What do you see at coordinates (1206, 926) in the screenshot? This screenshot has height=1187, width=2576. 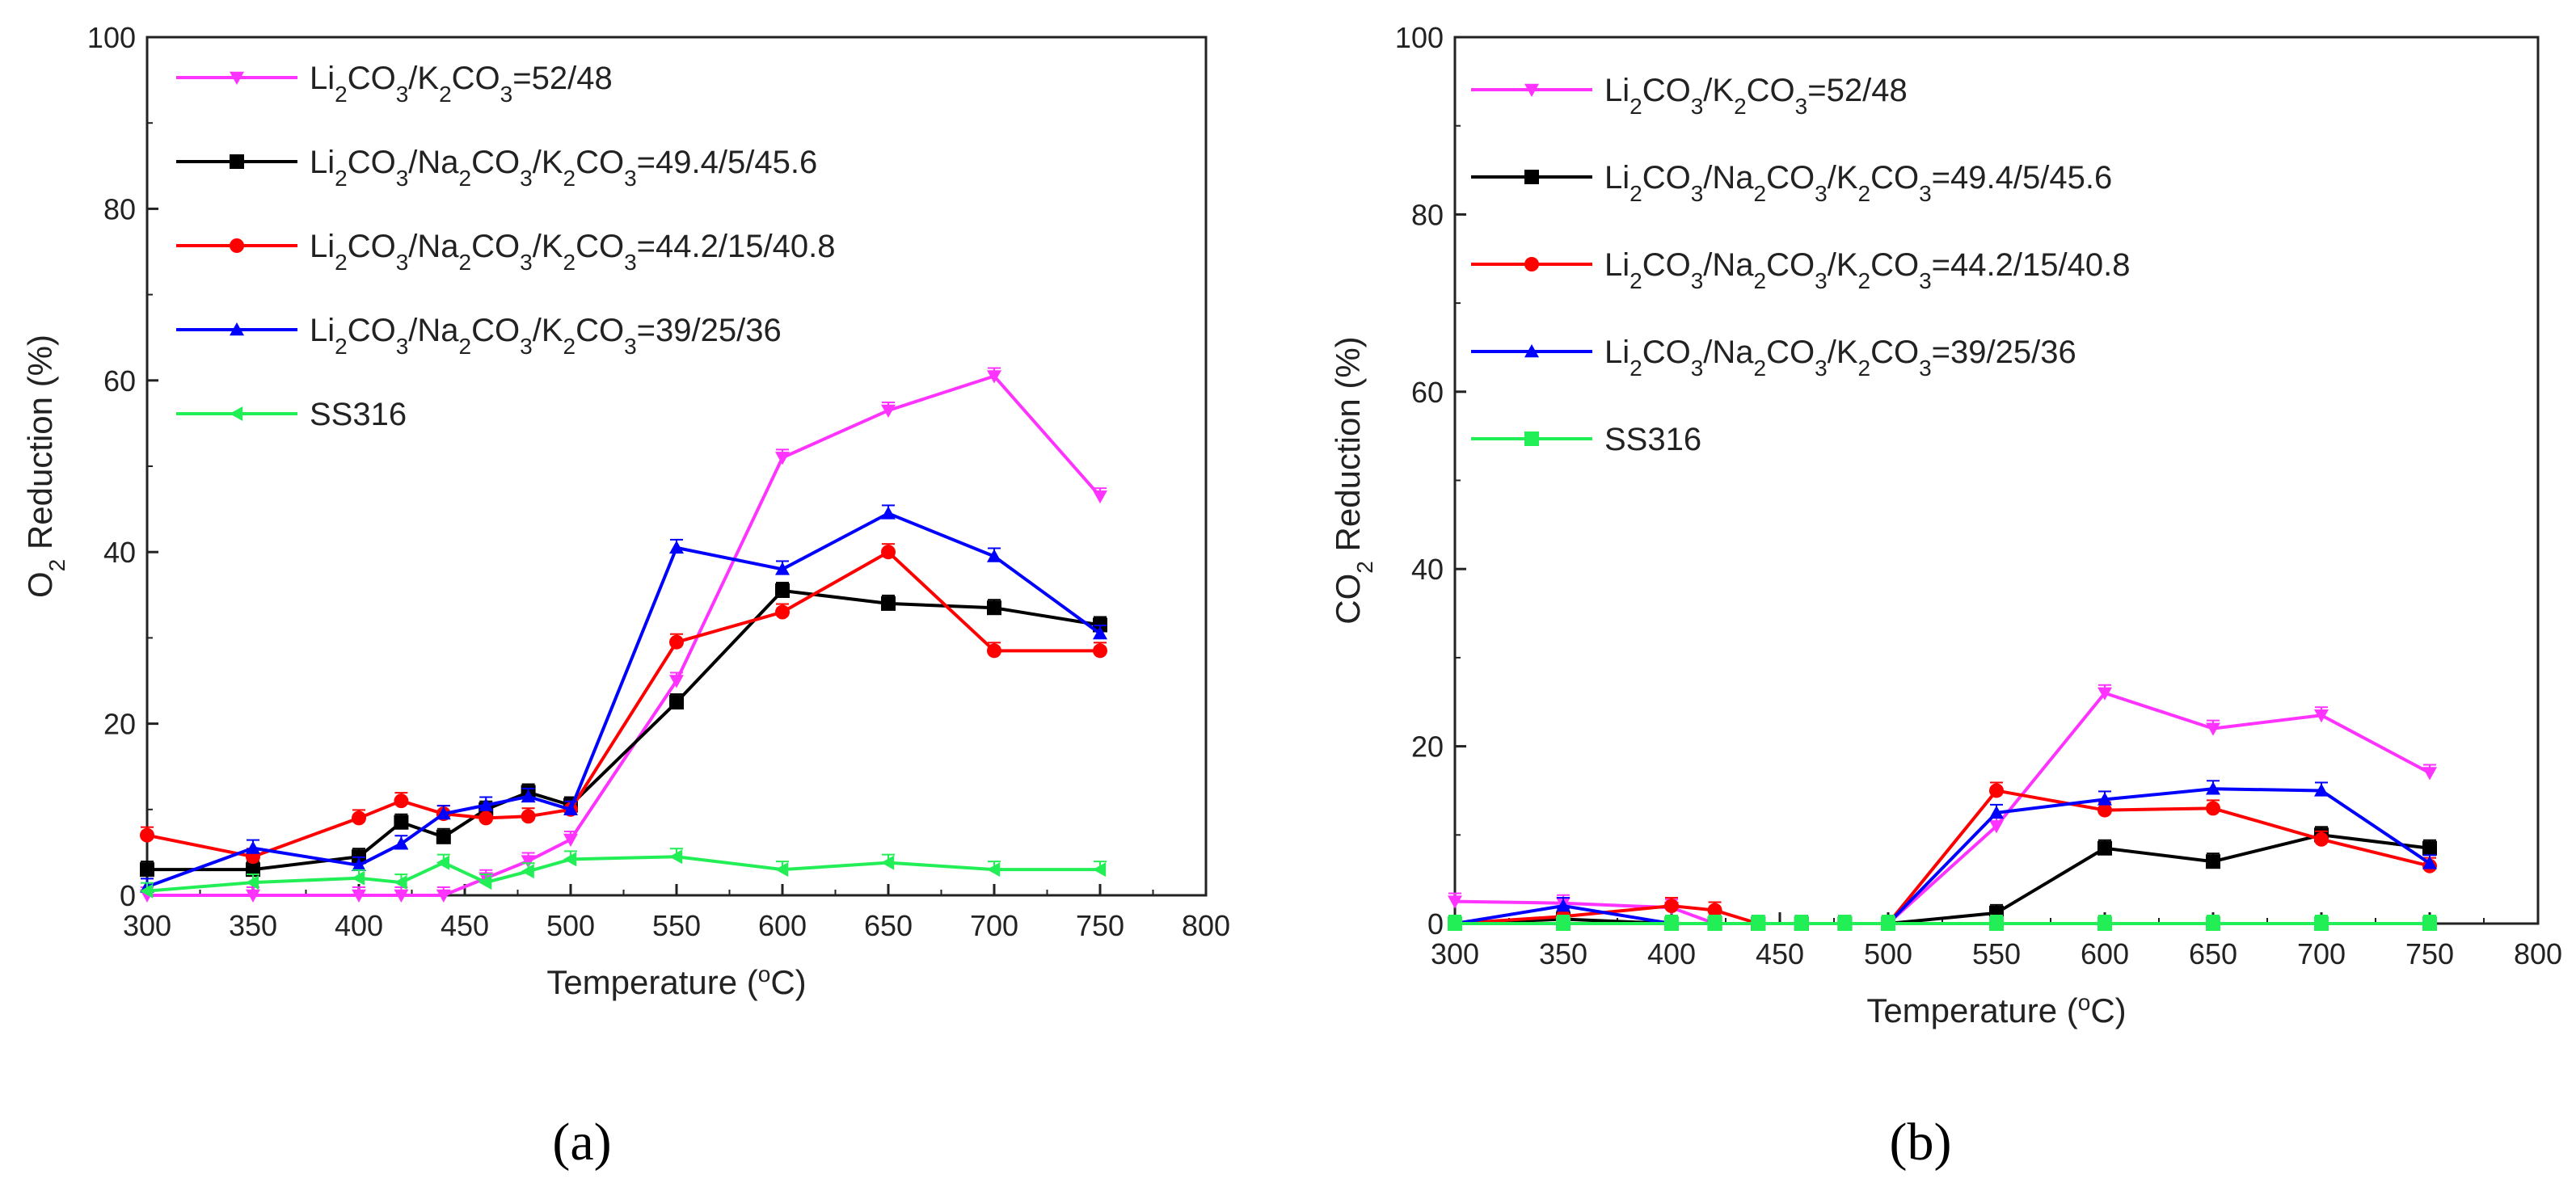 I see `x-tick-label: 800` at bounding box center [1206, 926].